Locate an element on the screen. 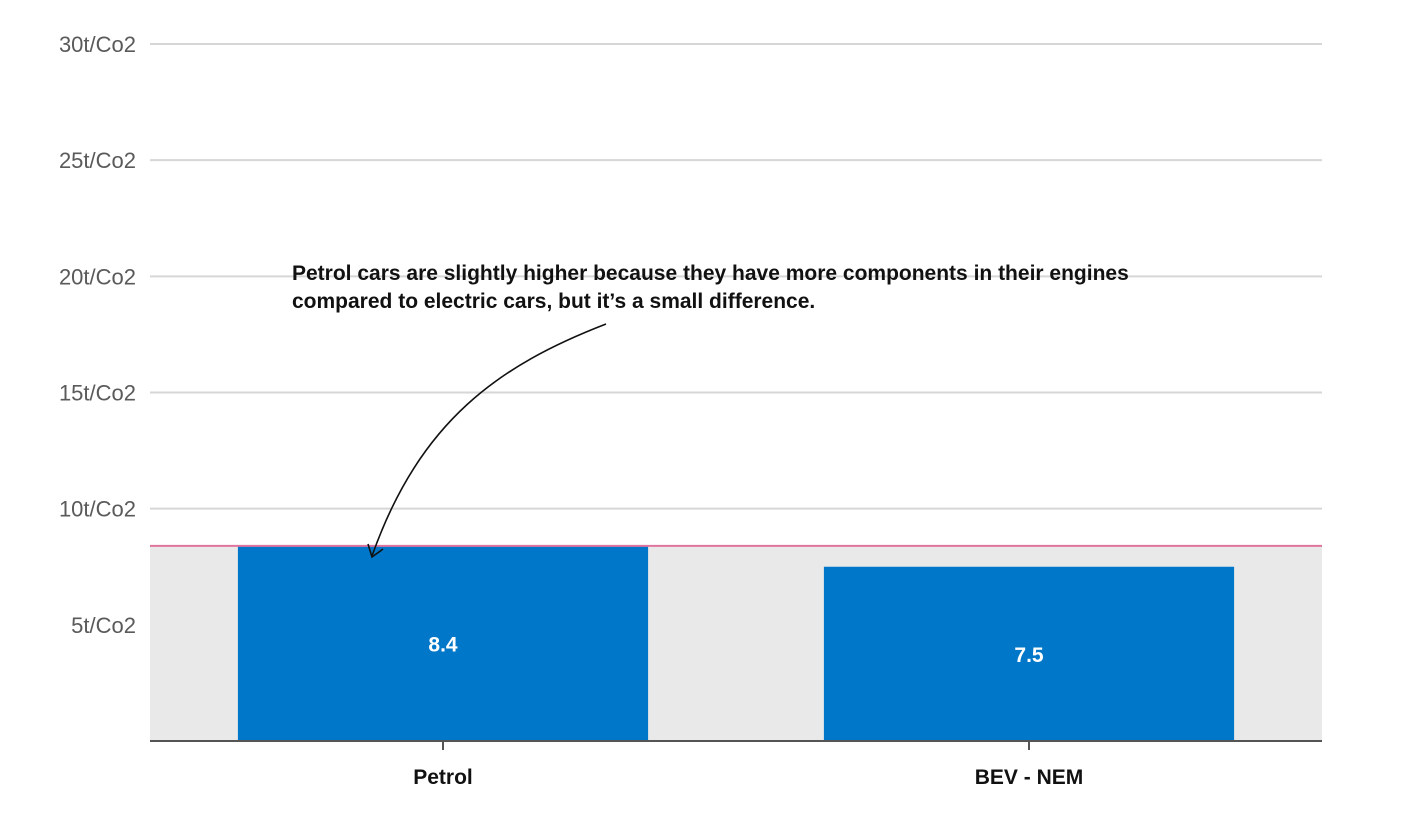  x-tick-label: BEV - NEM is located at coordinates (1029, 777).